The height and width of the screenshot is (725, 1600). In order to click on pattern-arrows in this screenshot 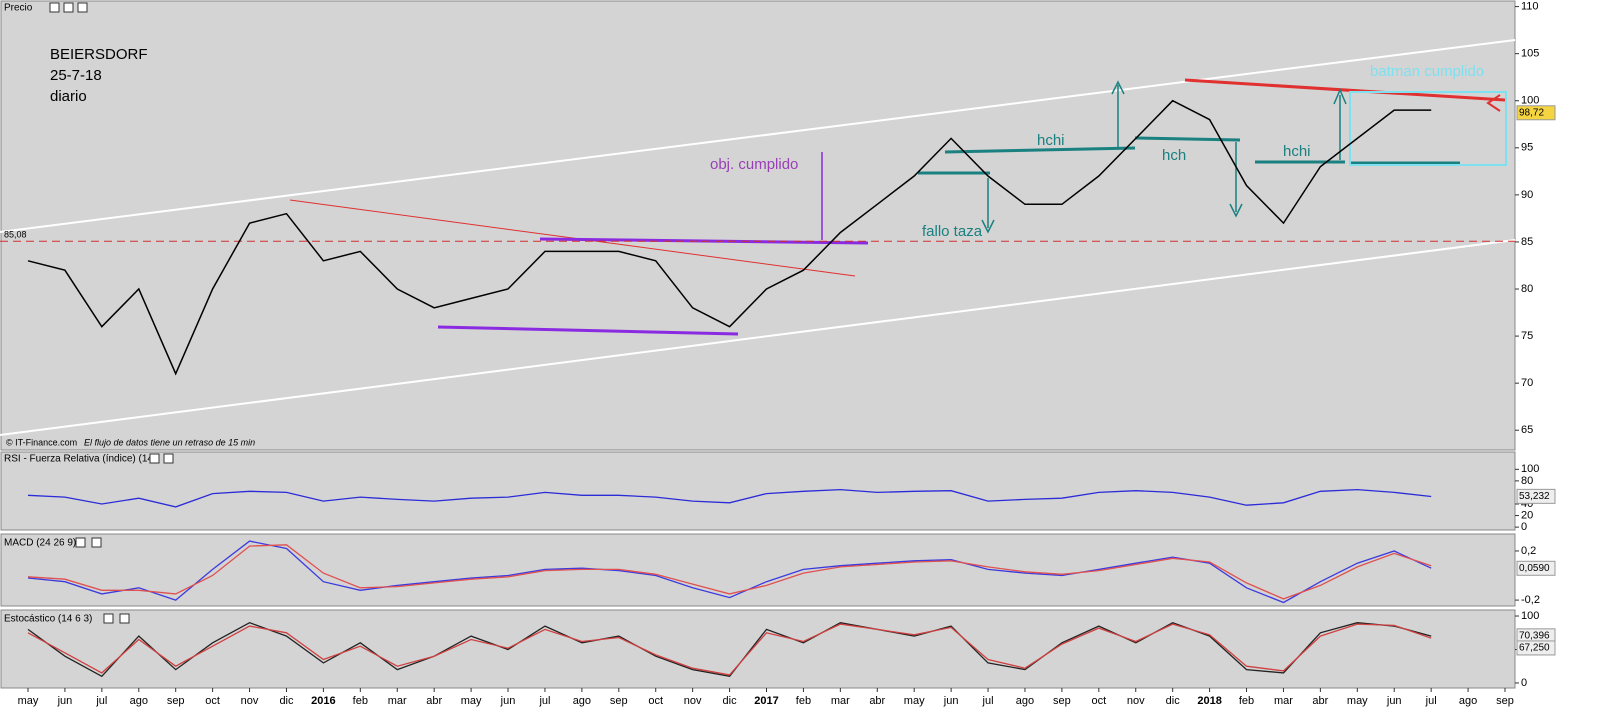, I will do `click(1164, 157)`.